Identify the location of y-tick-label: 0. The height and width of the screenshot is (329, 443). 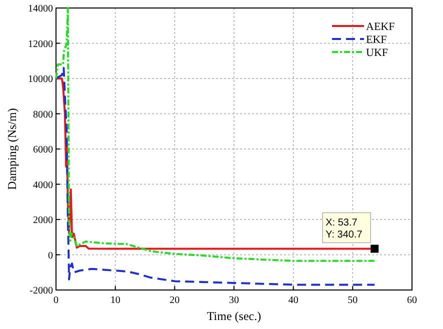
(50, 256).